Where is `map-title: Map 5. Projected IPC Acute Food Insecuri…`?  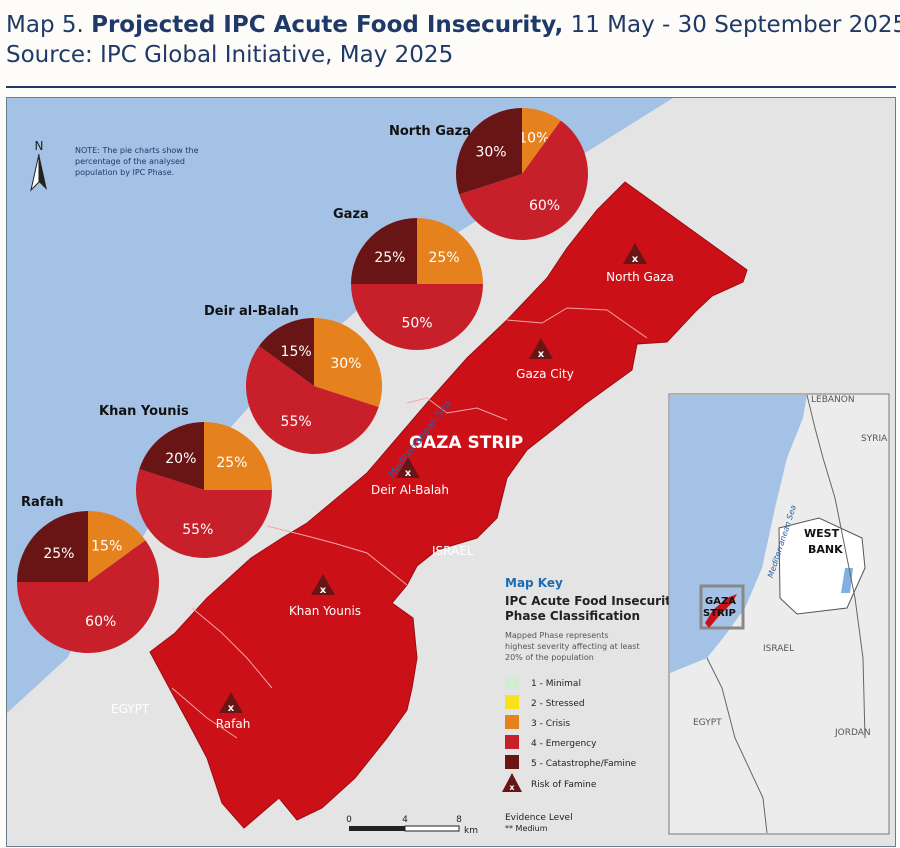 map-title: Map 5. Projected IPC Acute Food Insecuri… is located at coordinates (453, 40).